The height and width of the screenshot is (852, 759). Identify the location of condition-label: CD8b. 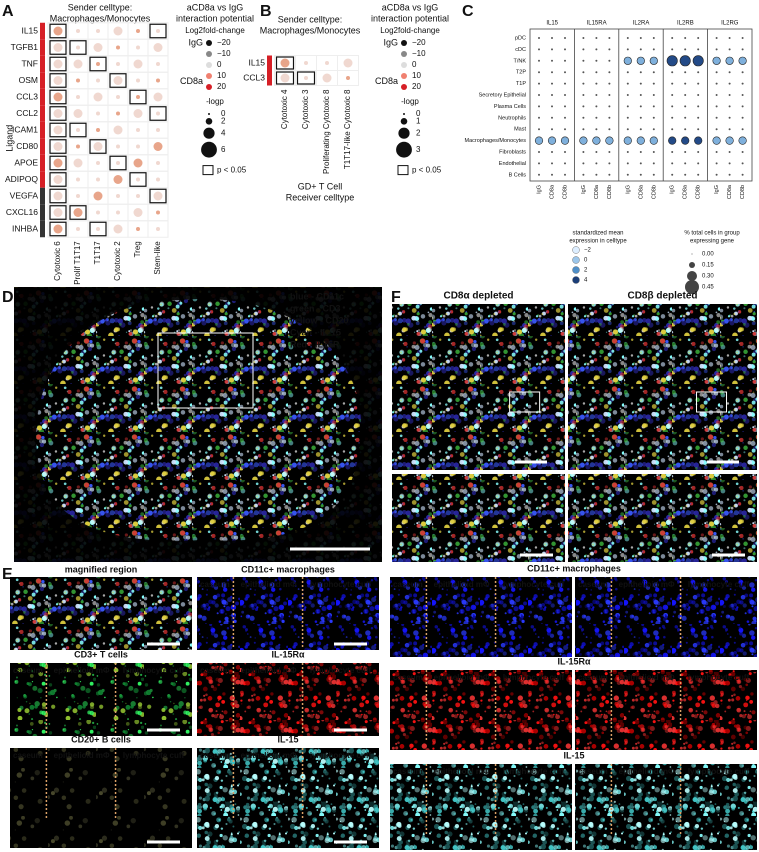
(699, 192).